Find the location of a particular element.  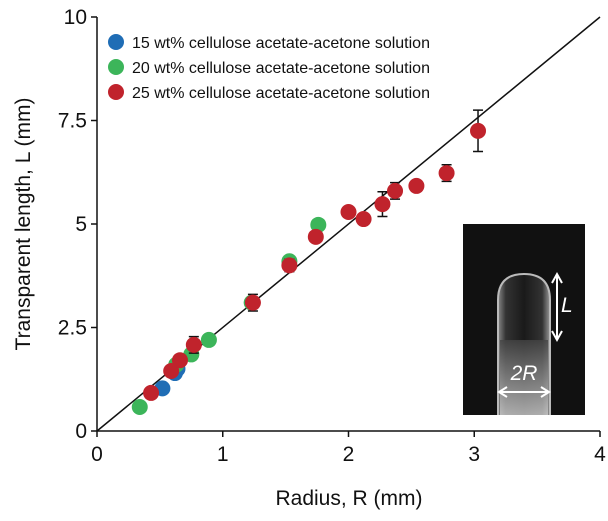

x-tick-label: 1 is located at coordinates (223, 454).